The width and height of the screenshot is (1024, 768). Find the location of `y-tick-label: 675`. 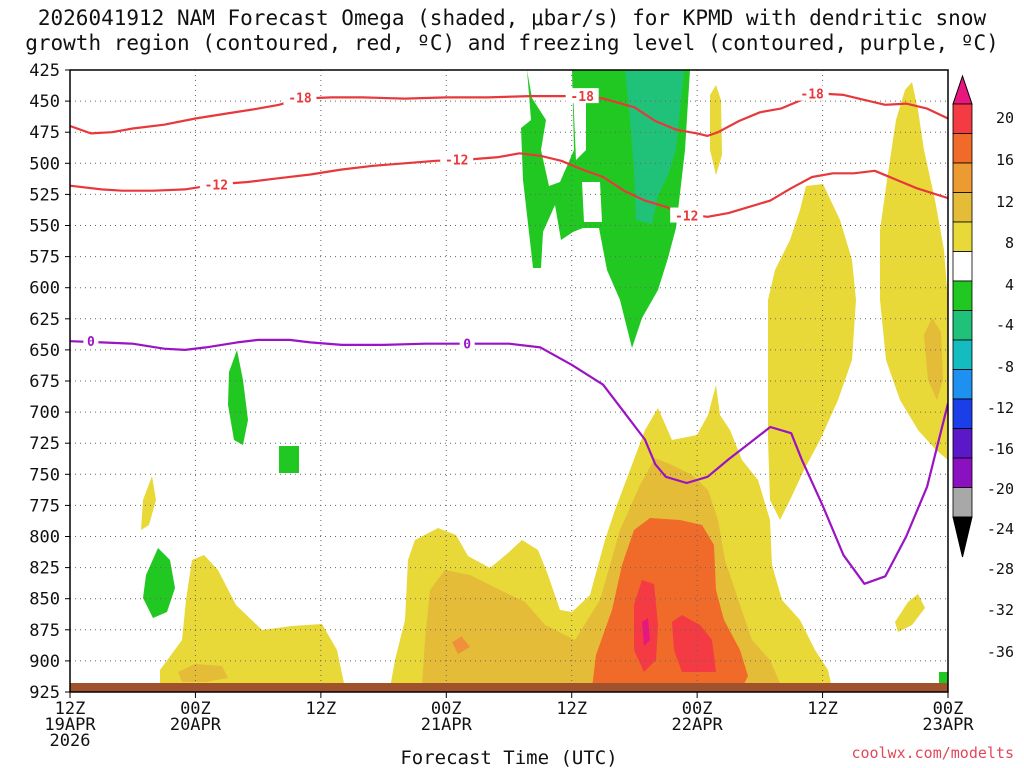

y-tick-label: 675 is located at coordinates (44, 382).